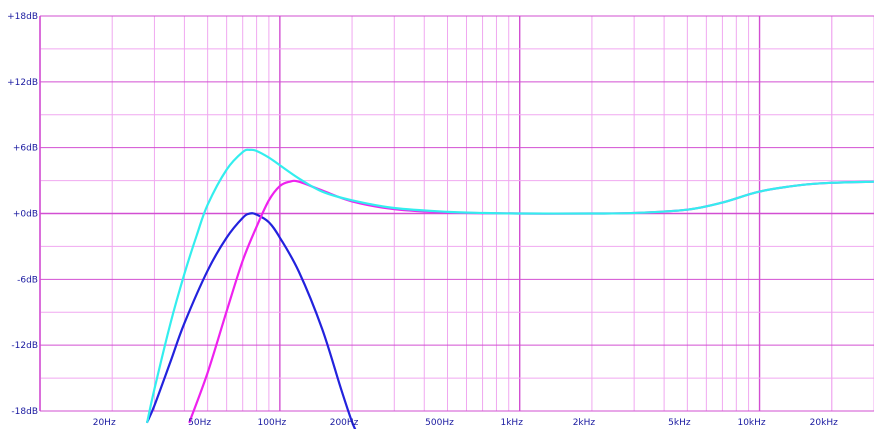  I want to click on y-tick-label: +6dB, so click(25, 149).